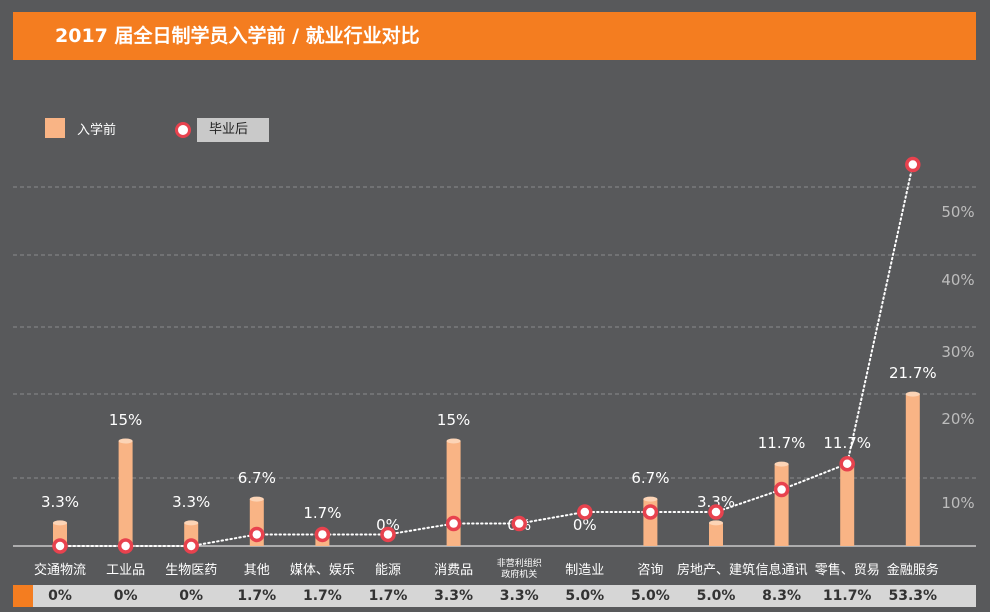  What do you see at coordinates (55, 128) in the screenshot?
I see `legend-before-swatch` at bounding box center [55, 128].